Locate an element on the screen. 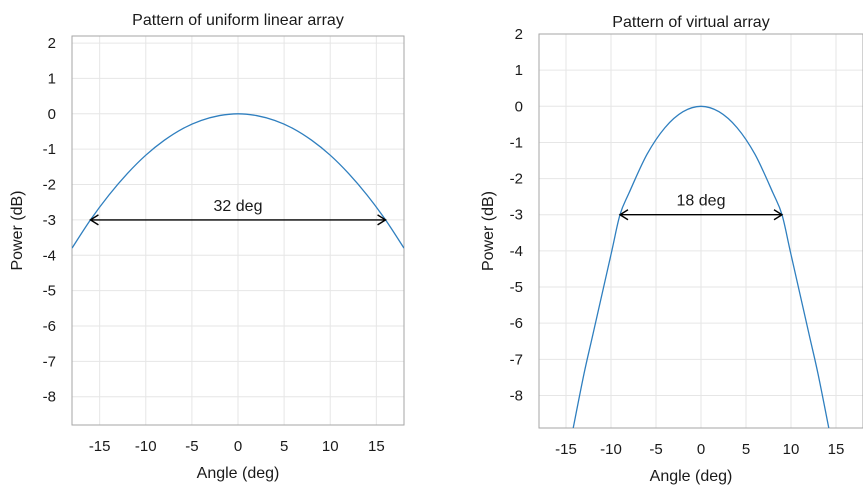 This screenshot has width=863, height=492. series-line is located at coordinates (238, 181).